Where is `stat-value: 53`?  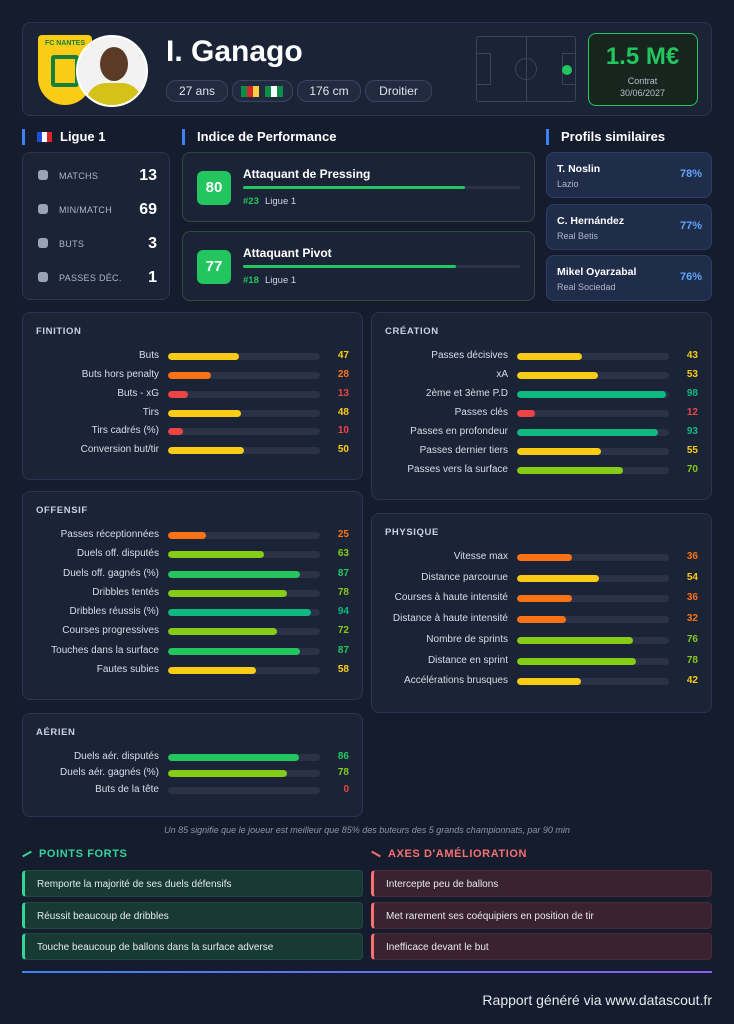 stat-value: 53 is located at coordinates (692, 374).